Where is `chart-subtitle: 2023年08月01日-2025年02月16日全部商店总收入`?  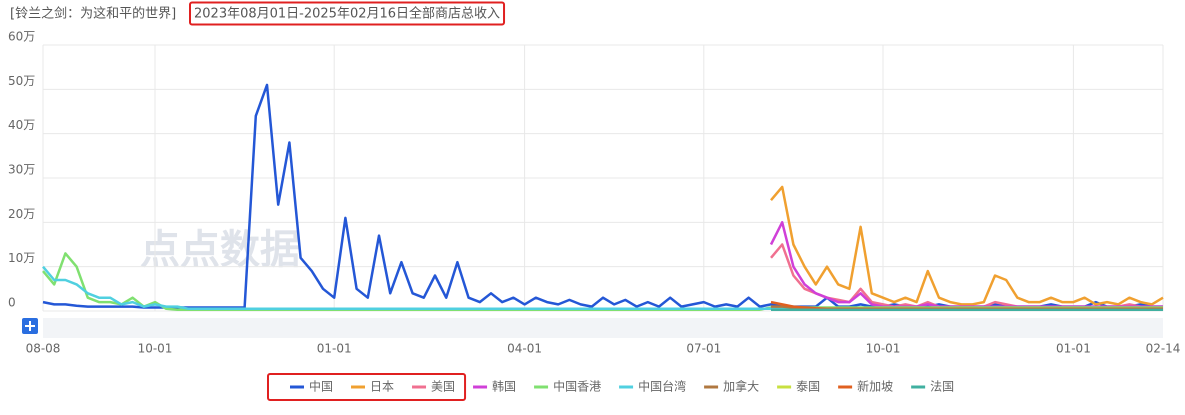
chart-subtitle: 2023年08月01日-2025年02月16日全部商店总收入 is located at coordinates (347, 14).